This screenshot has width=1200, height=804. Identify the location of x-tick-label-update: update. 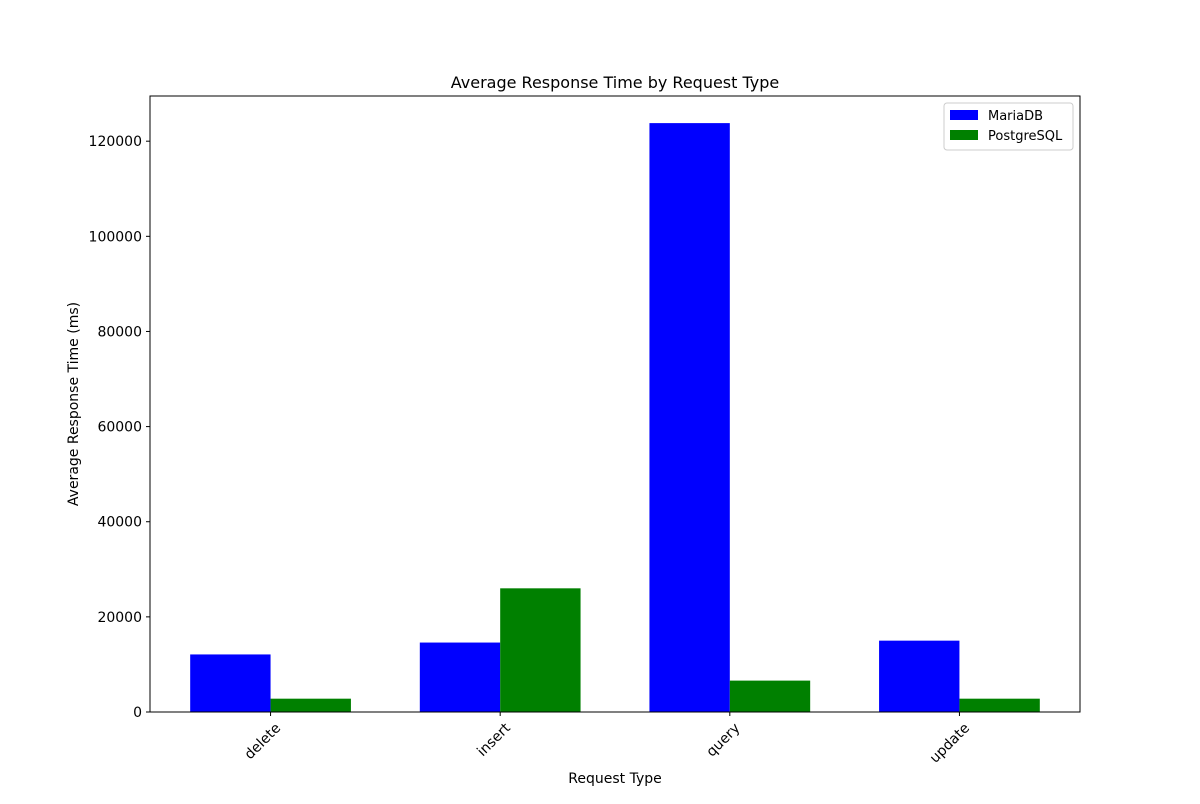
(950, 743).